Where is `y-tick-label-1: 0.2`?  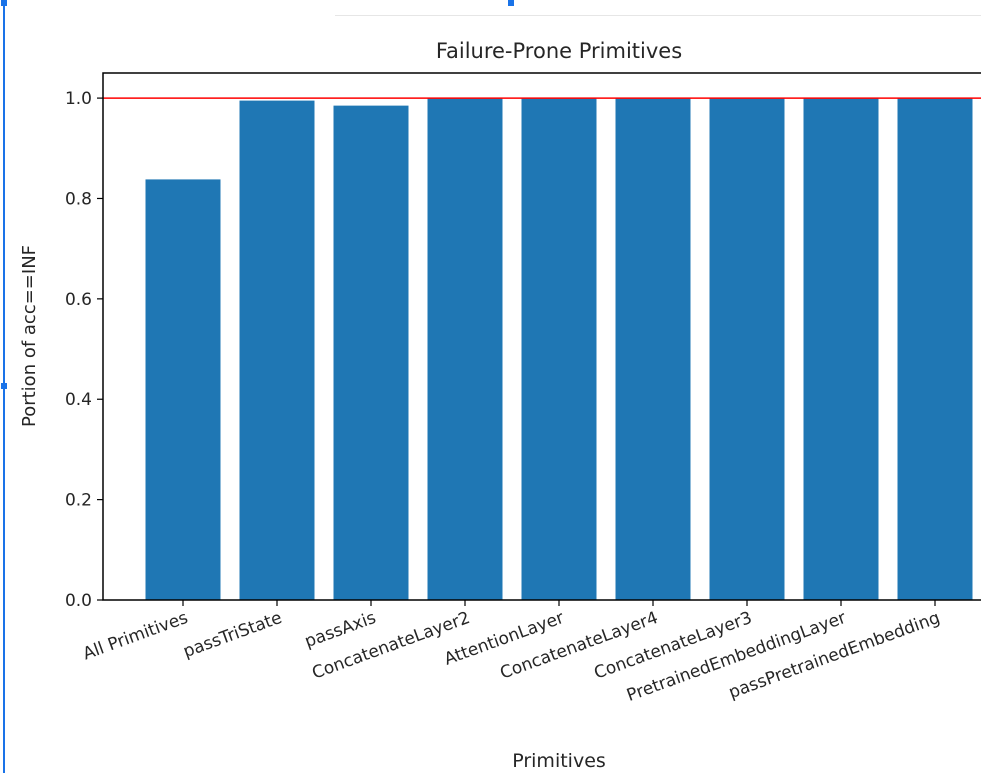
y-tick-label-1: 0.2 is located at coordinates (78, 501).